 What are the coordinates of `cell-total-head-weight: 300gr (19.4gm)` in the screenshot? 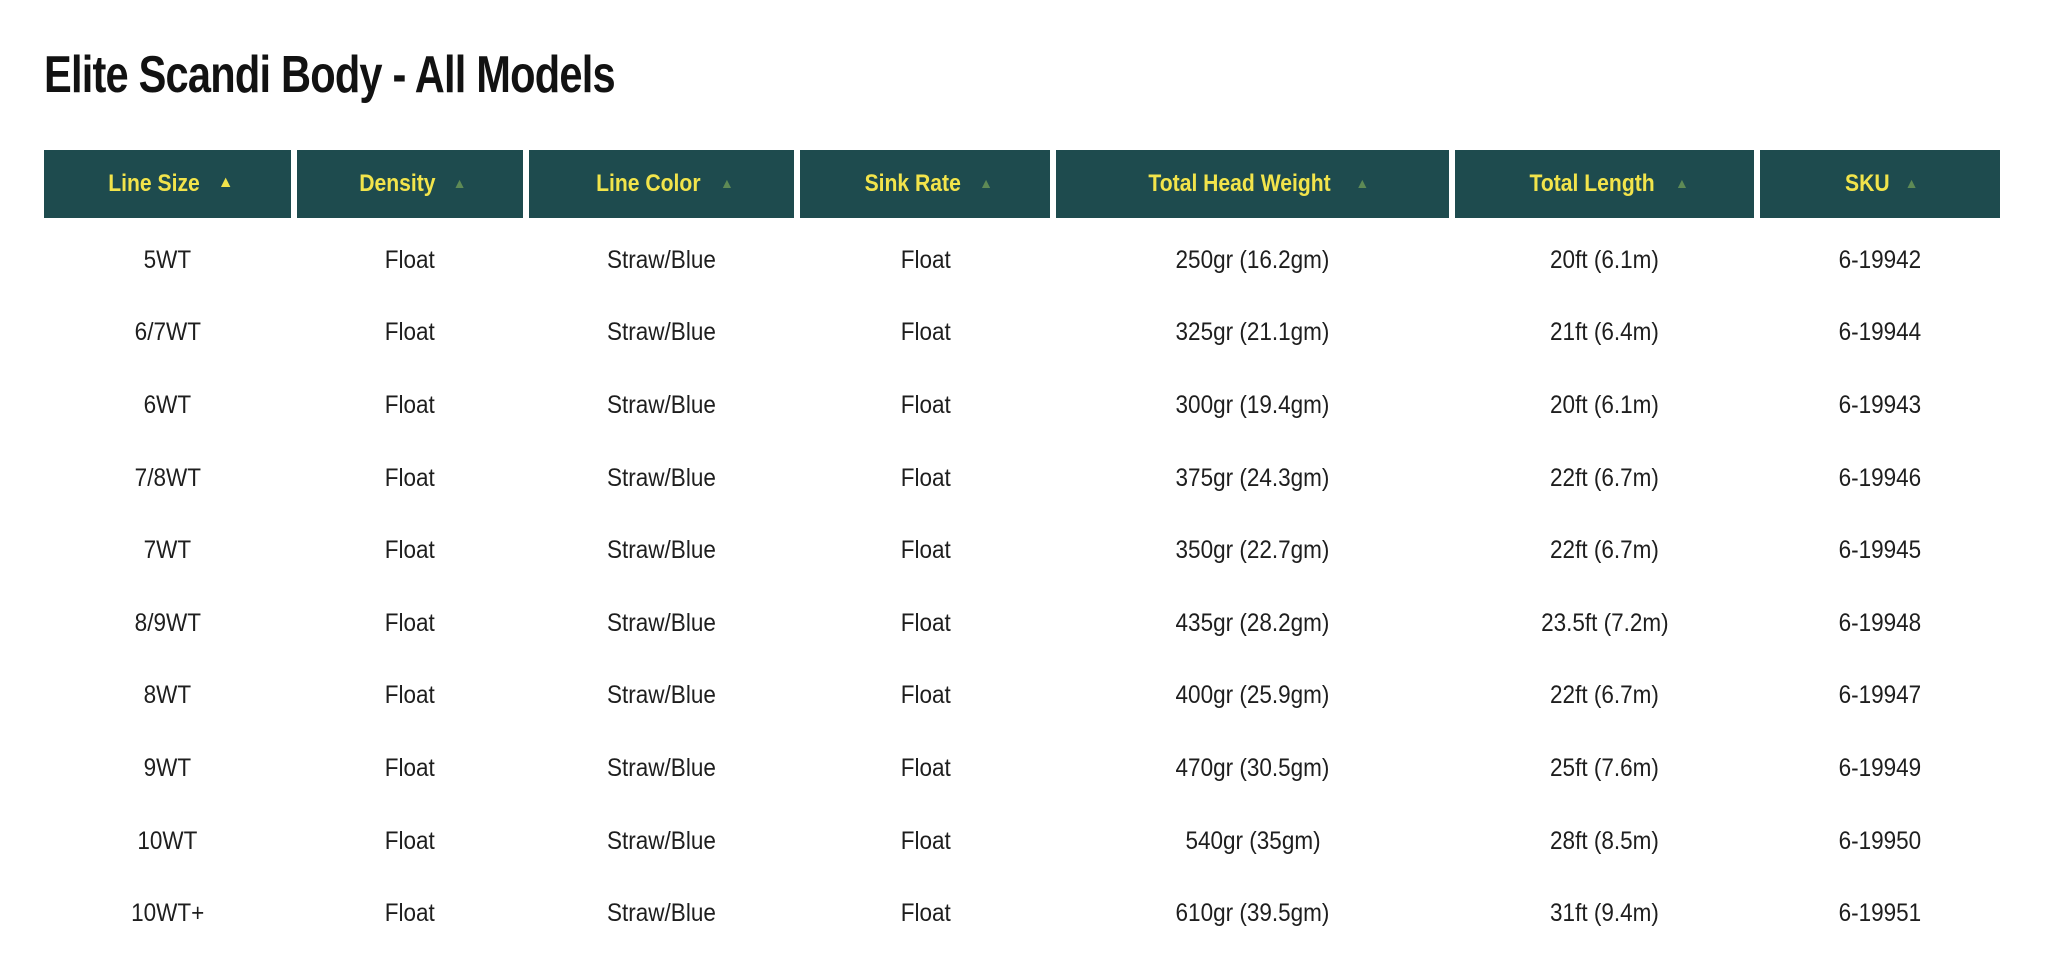 It's located at (1252, 405).